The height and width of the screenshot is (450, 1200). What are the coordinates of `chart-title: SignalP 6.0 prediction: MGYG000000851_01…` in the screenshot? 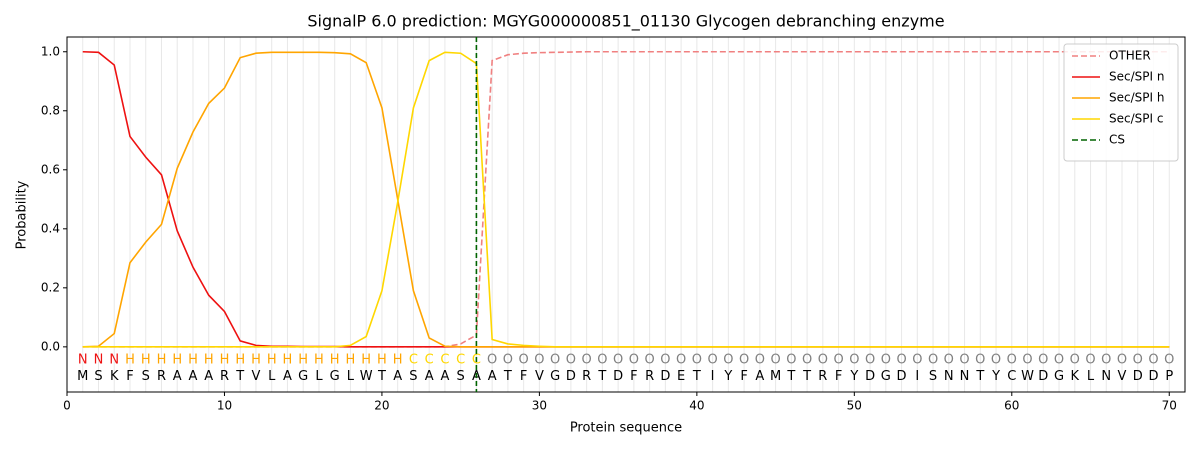 It's located at (625, 22).